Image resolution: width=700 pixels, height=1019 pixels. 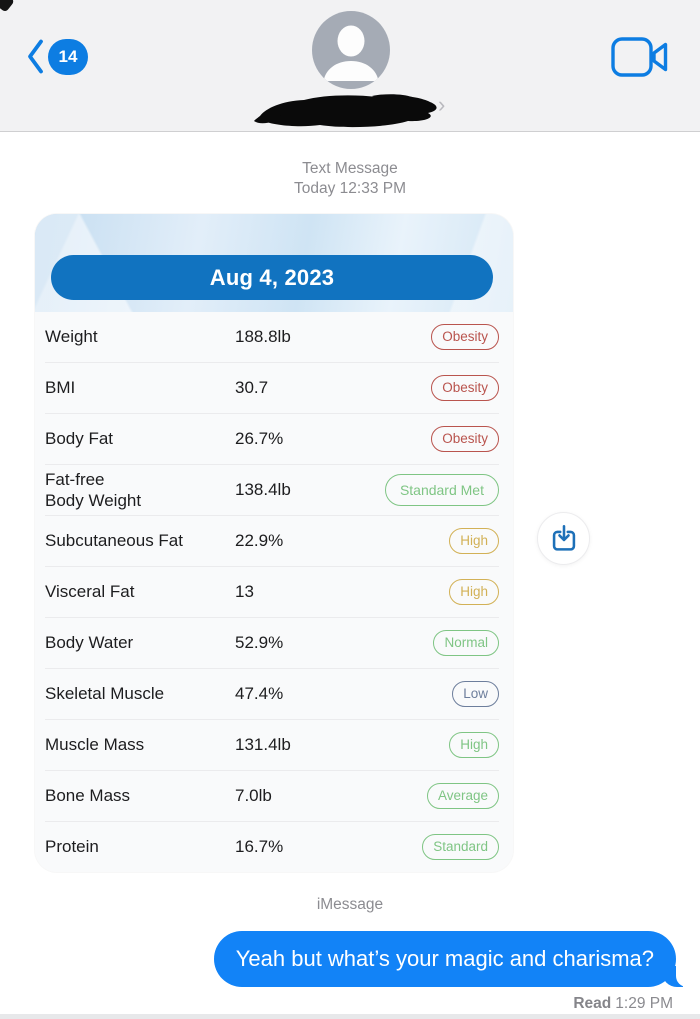 What do you see at coordinates (252, 387) in the screenshot?
I see `metric-value: 30.7` at bounding box center [252, 387].